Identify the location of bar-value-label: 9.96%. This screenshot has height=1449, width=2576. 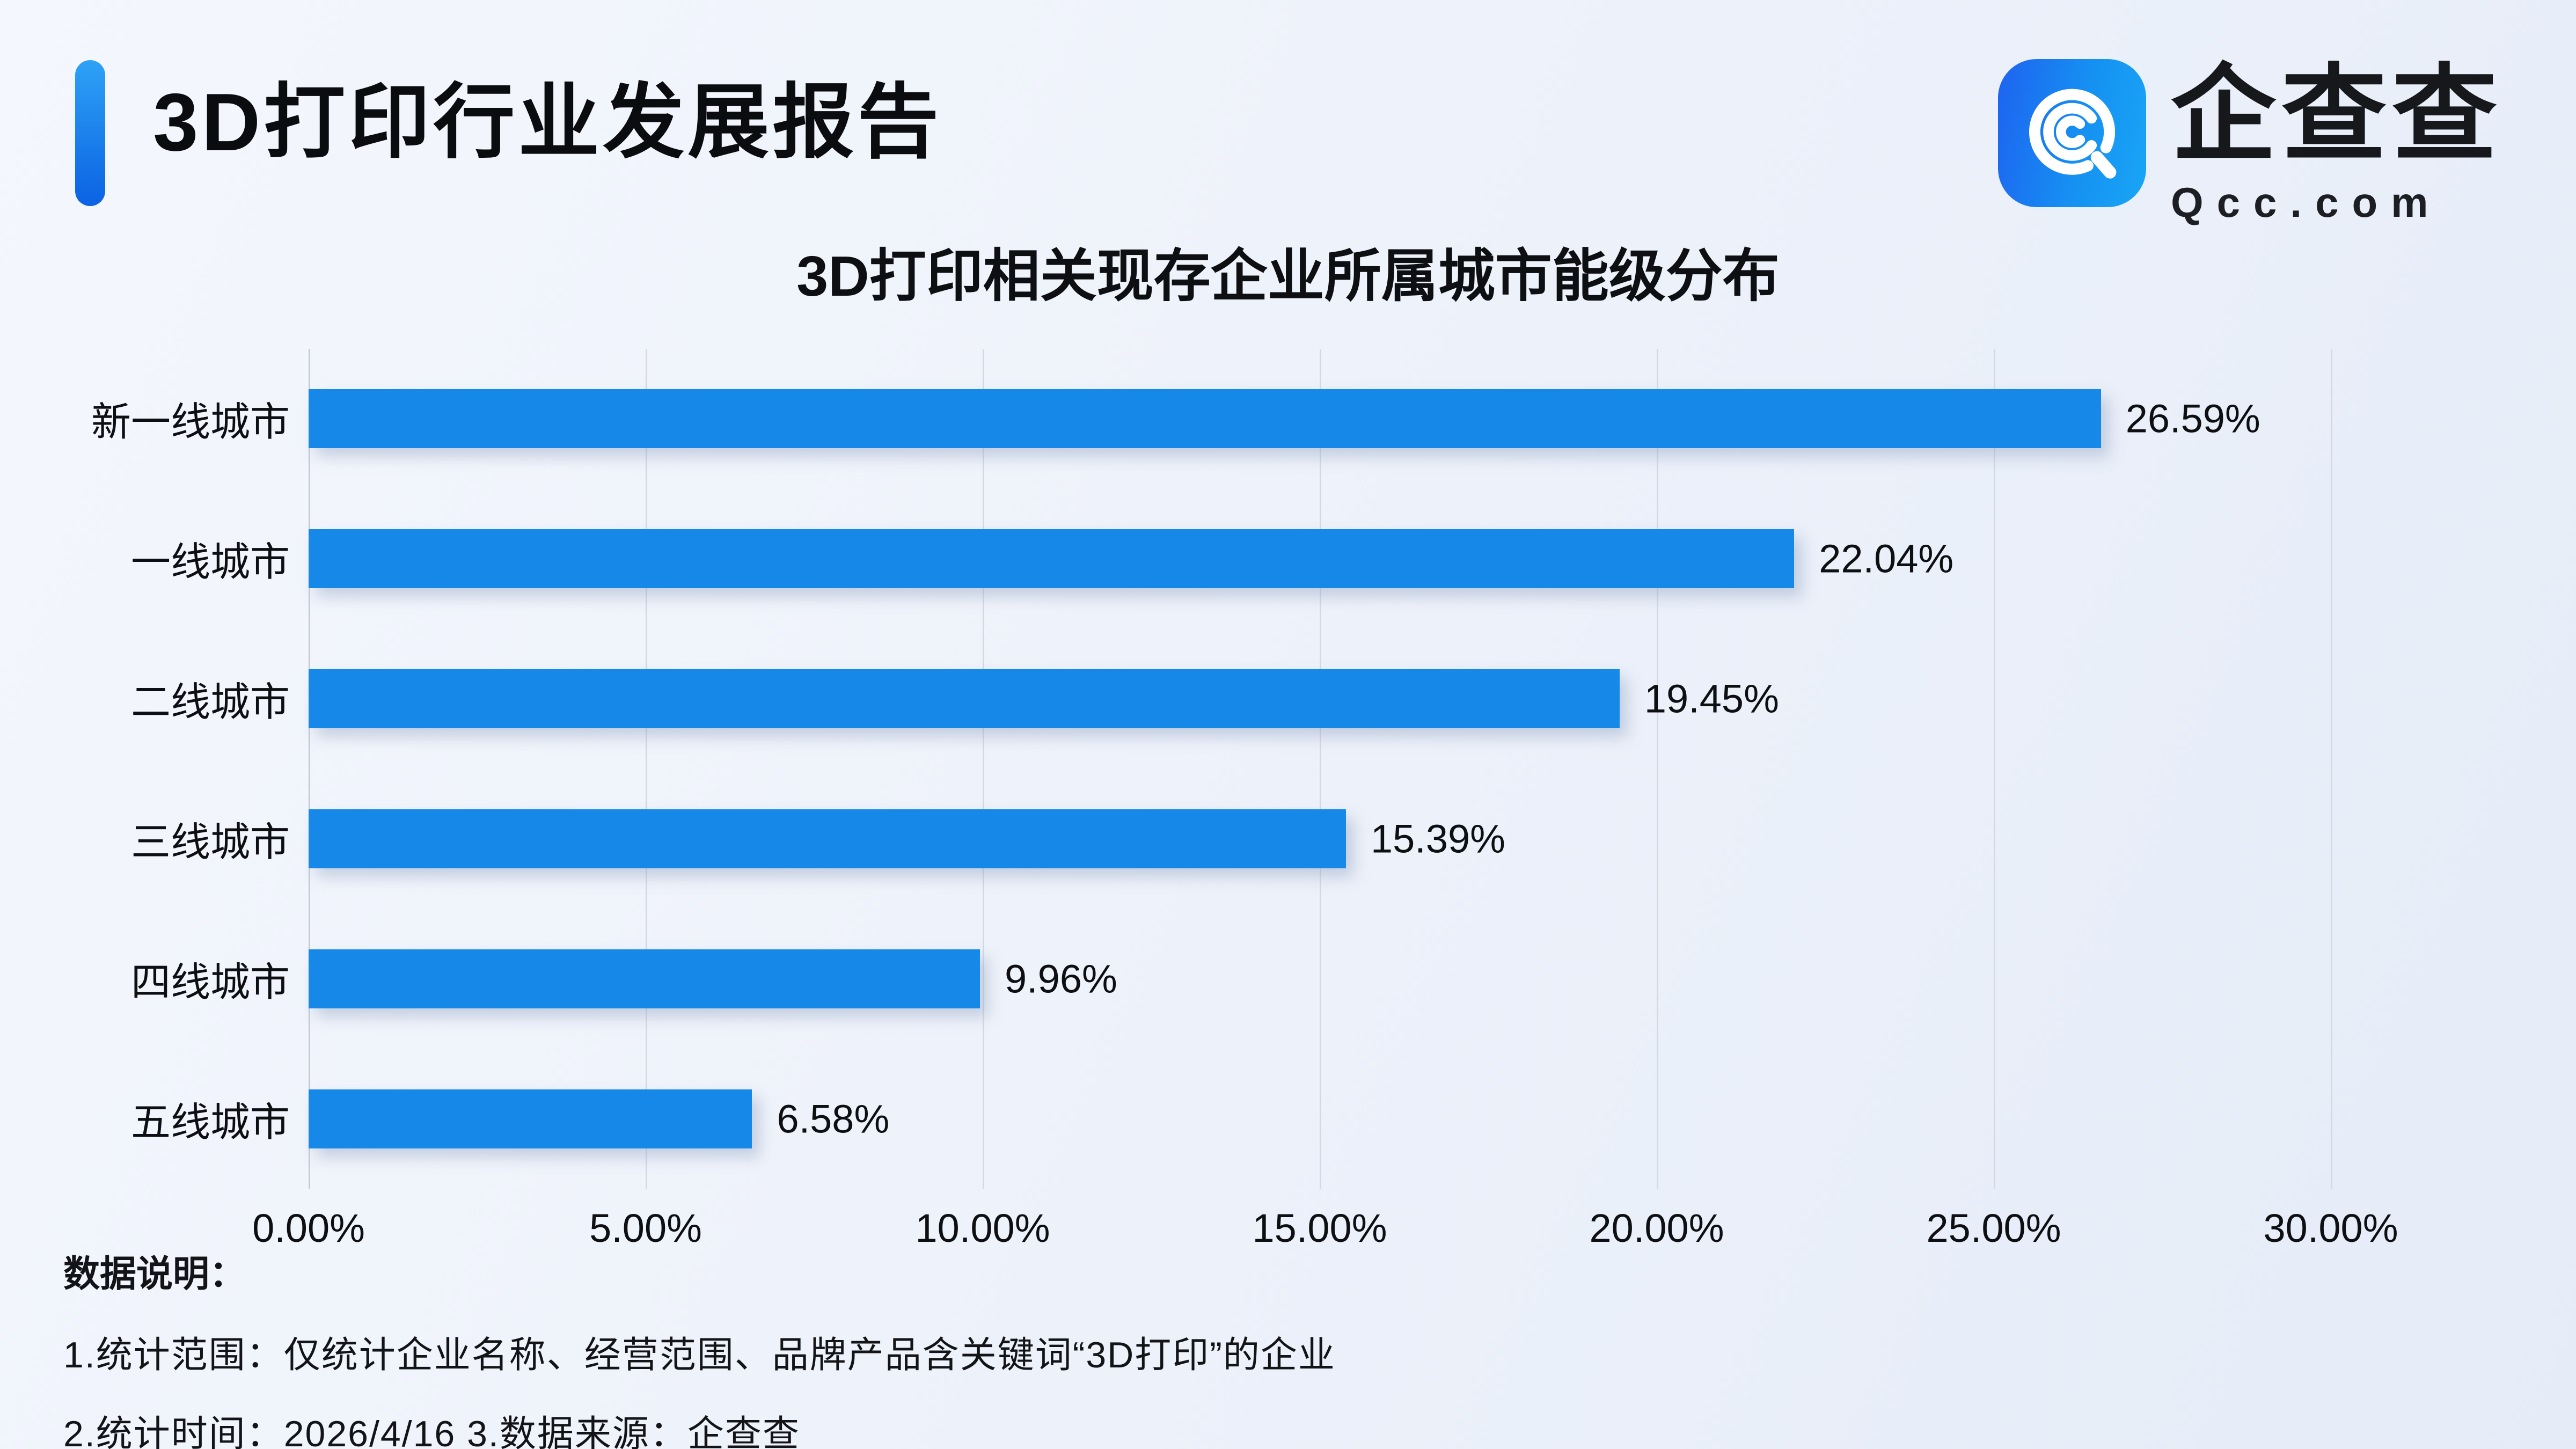
(1060, 978).